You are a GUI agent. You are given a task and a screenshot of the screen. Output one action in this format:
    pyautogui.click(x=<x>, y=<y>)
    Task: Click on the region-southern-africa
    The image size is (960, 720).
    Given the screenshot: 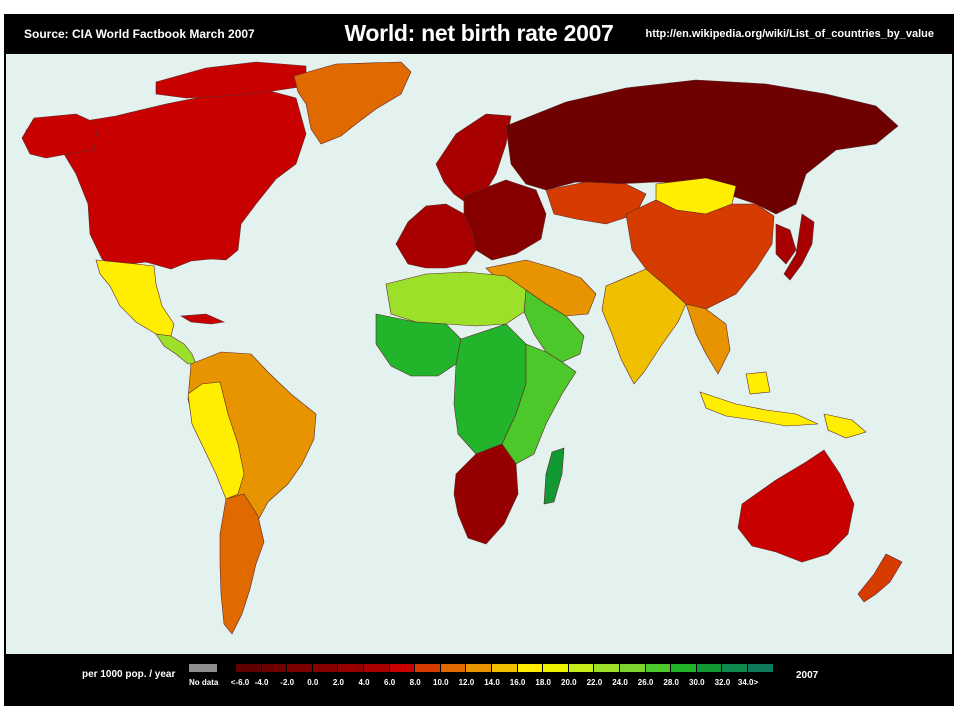 What is the action you would take?
    pyautogui.click(x=486, y=494)
    